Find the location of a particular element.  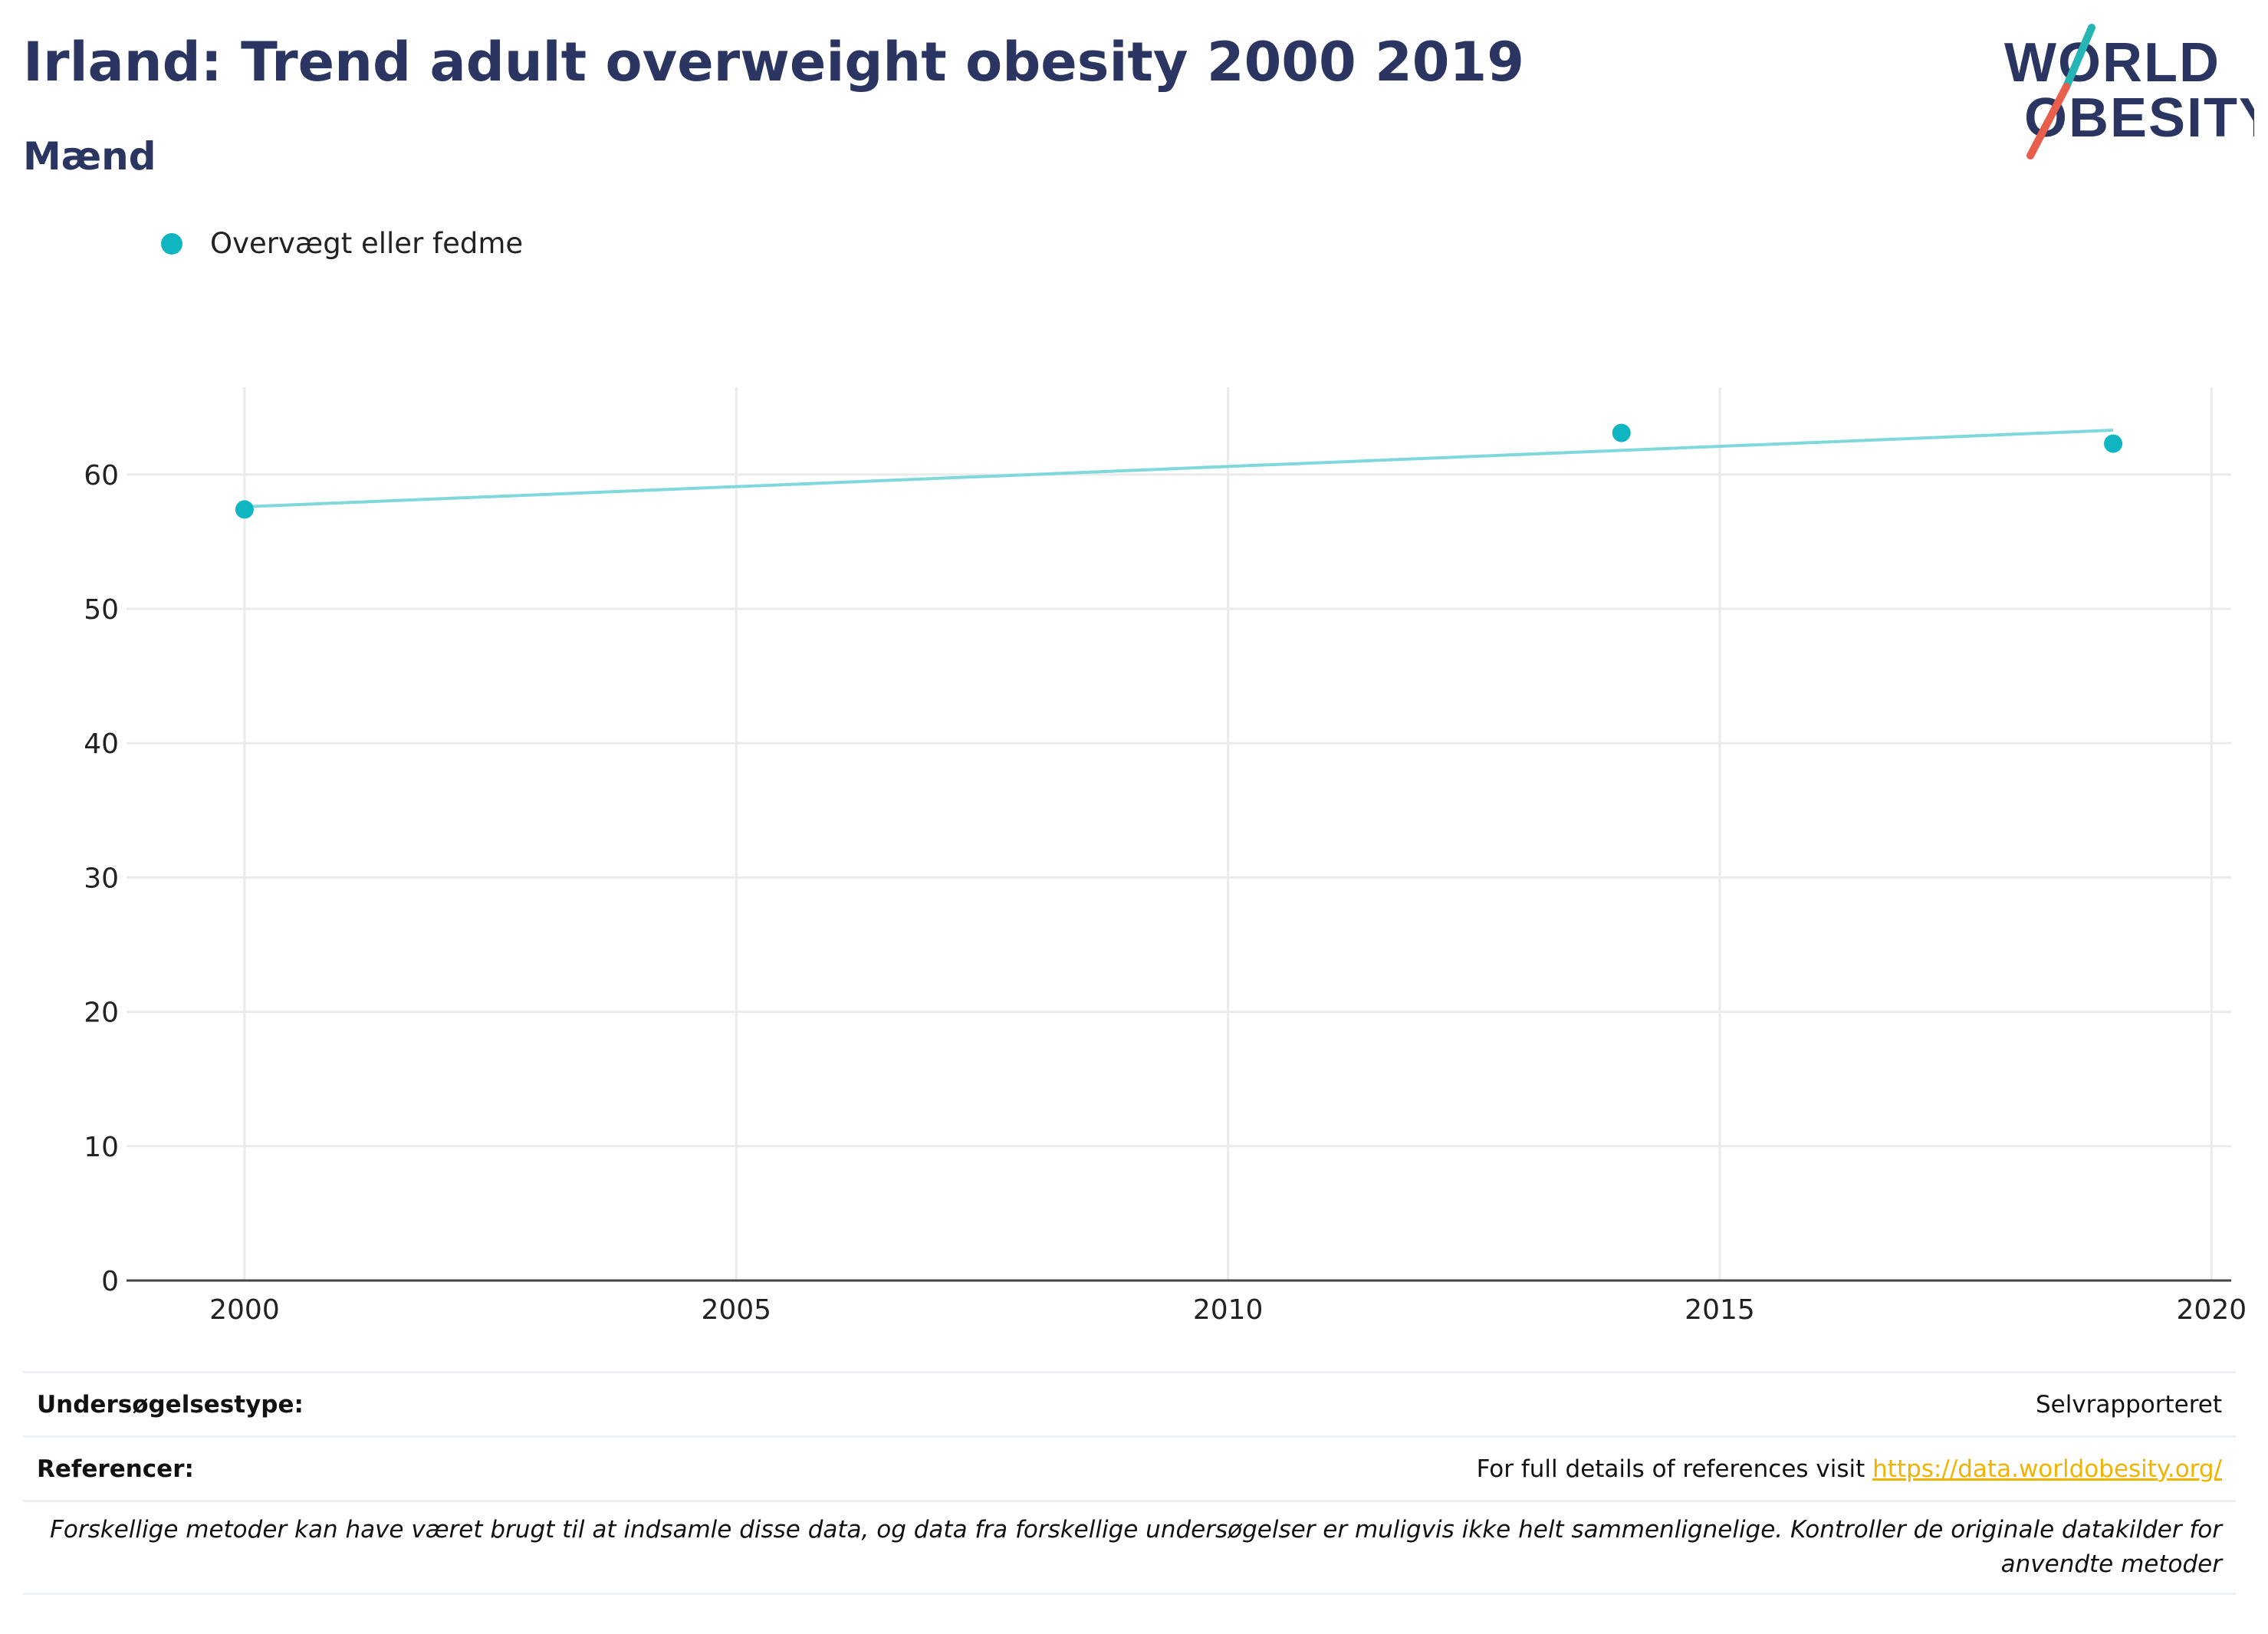

data-points is located at coordinates (1179, 471).